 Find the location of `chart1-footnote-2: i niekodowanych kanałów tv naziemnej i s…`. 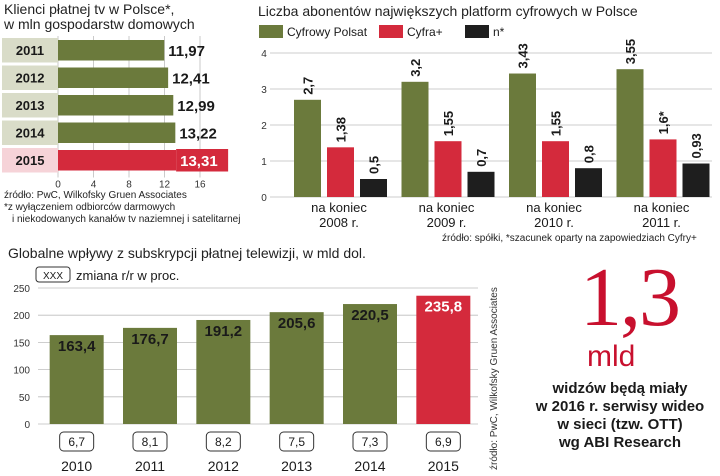

chart1-footnote-2: i niekodowanych kanałów tv naziemnej i s… is located at coordinates (126, 219).